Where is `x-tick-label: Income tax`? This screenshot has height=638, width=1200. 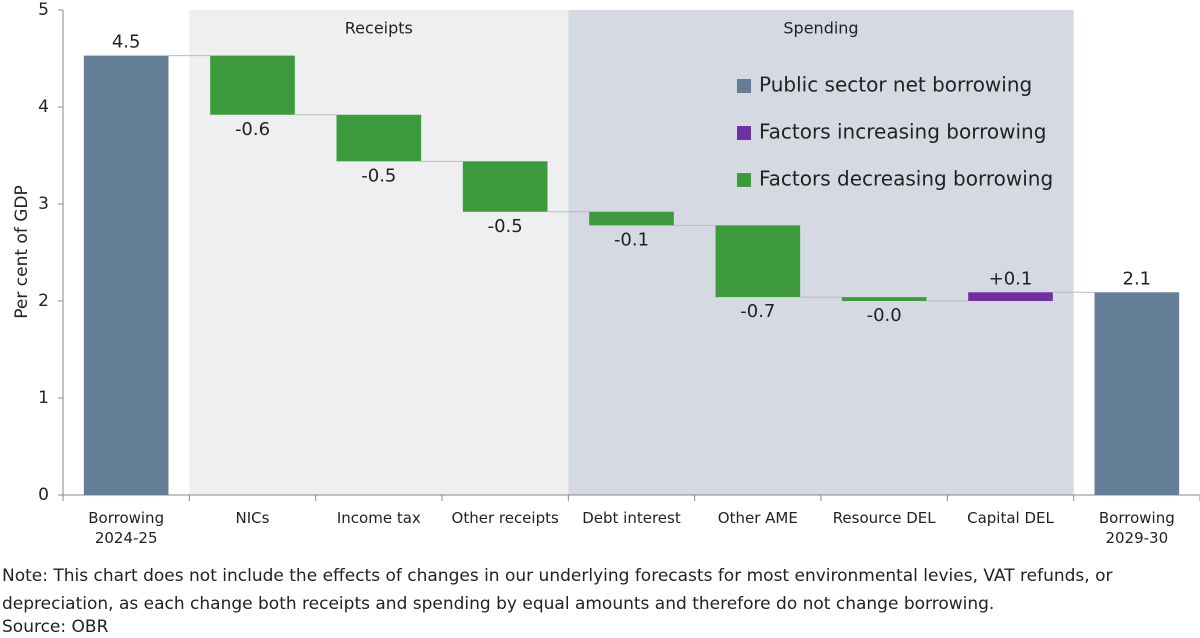
x-tick-label: Income tax is located at coordinates (378, 518).